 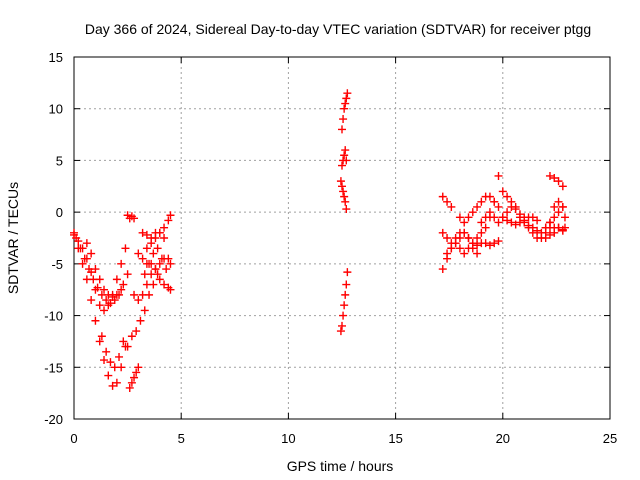 What do you see at coordinates (56, 109) in the screenshot?
I see `y-tick-label: 10` at bounding box center [56, 109].